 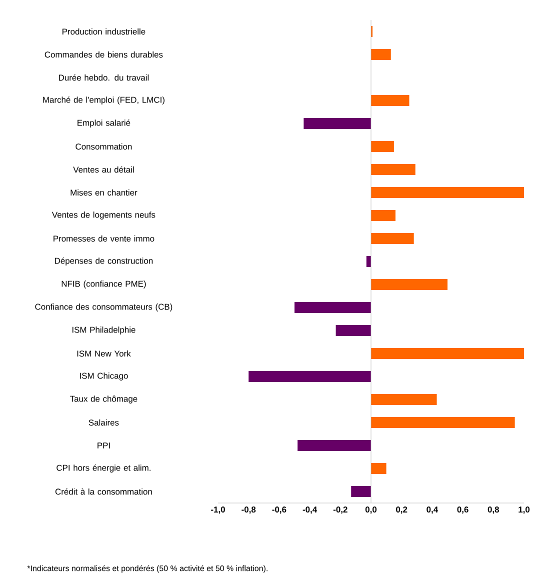 I want to click on x-tick-label: 0,4, so click(x=432, y=510).